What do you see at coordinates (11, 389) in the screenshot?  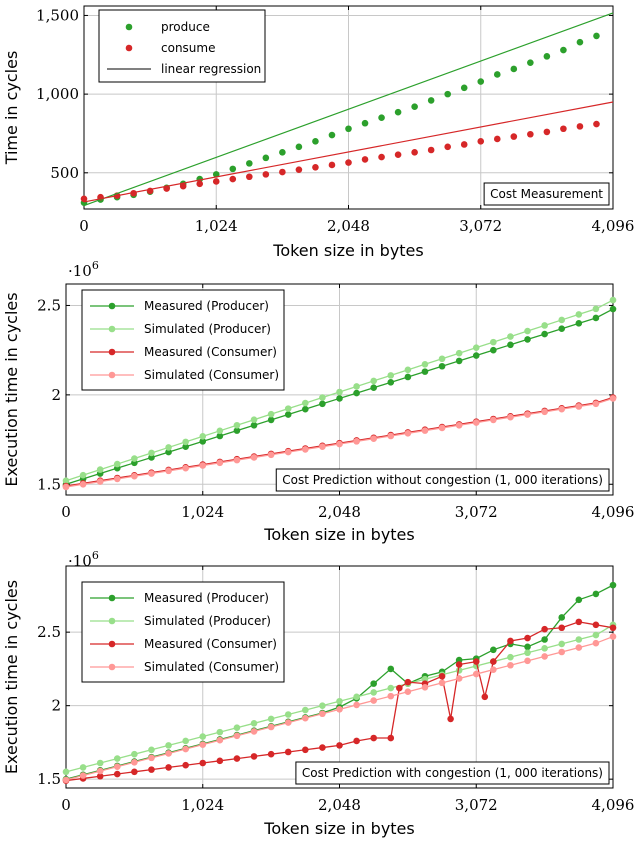 I see `y-axis-label: Execution time in cycles` at bounding box center [11, 389].